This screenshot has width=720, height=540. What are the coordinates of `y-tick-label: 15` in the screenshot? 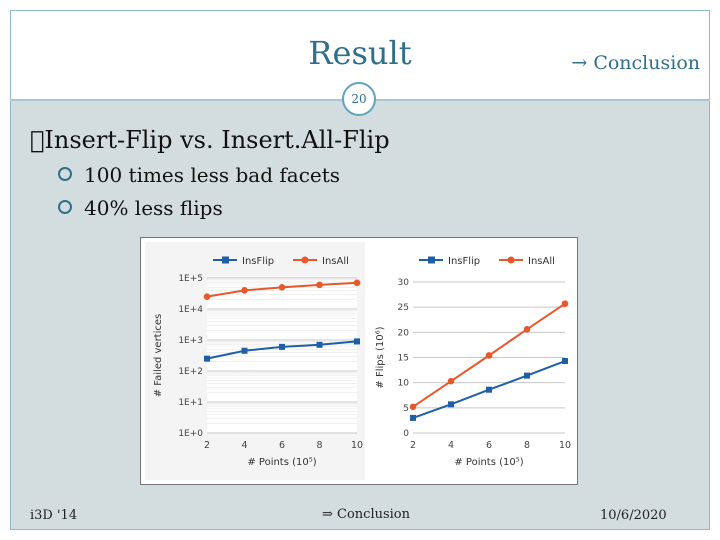 It's located at (403, 359).